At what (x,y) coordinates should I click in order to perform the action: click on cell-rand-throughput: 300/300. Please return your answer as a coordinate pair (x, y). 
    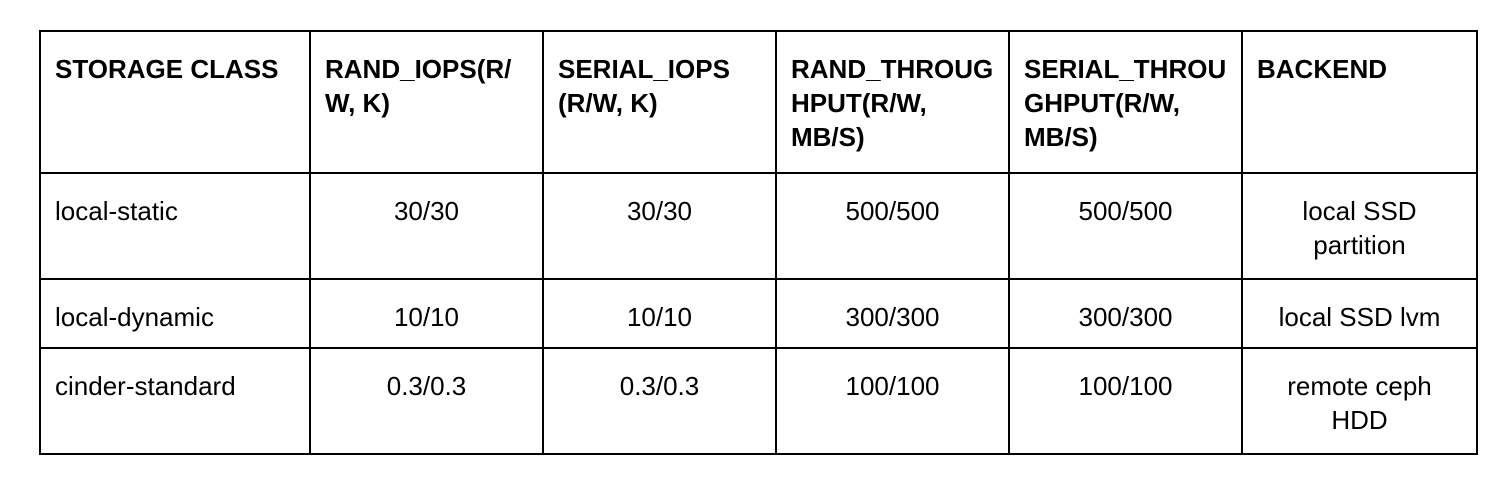
    Looking at the image, I should click on (892, 313).